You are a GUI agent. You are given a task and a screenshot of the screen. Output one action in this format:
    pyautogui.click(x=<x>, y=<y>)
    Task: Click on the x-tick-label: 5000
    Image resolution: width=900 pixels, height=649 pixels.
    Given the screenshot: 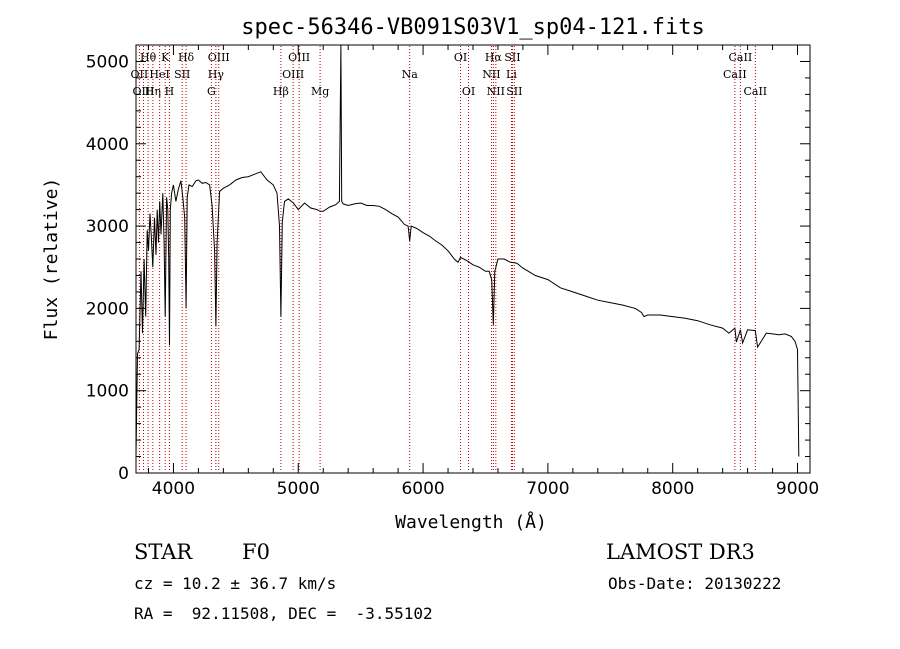 What is the action you would take?
    pyautogui.click(x=298, y=489)
    